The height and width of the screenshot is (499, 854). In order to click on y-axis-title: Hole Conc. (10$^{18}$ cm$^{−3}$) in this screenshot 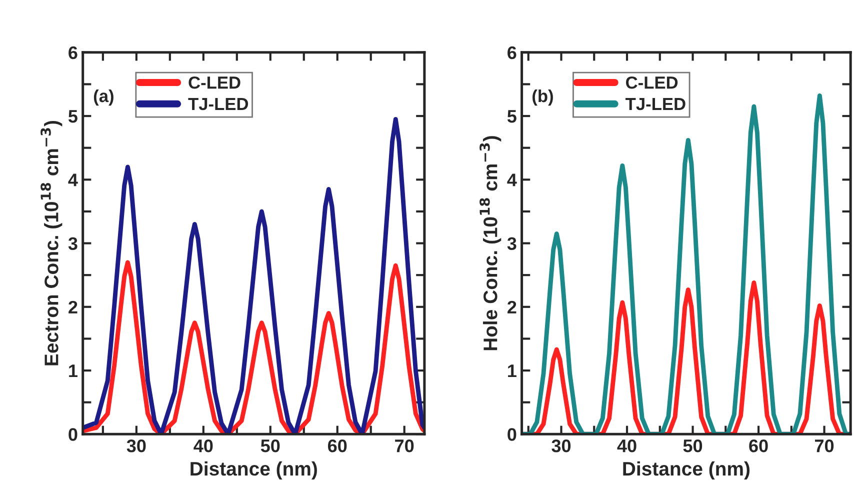, I will do `click(491, 243)`.